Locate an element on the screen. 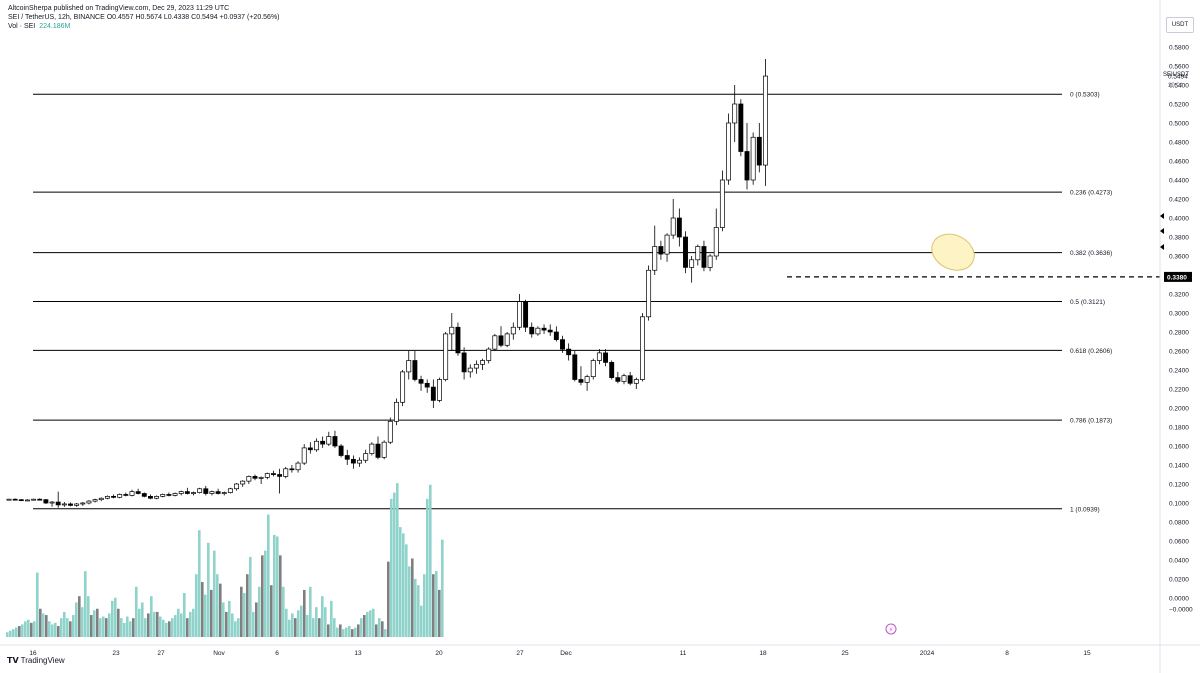 The width and height of the screenshot is (1200, 673). time-axis: 16 23 27 Nov 6 13 20 27 Dec 11 18 25 2024 8 15 is located at coordinates (600, 650).